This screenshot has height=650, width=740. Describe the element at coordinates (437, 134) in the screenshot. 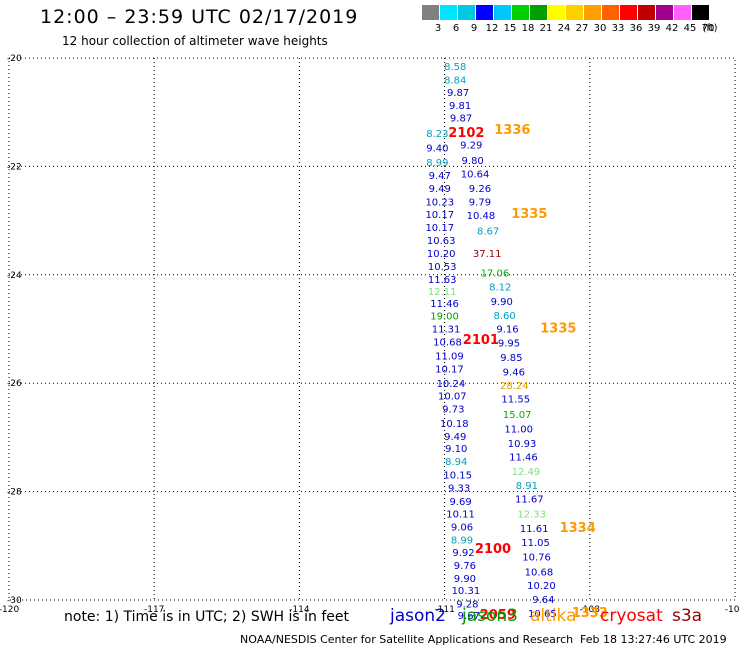

I see `wave-height-value: 8.23` at that location.